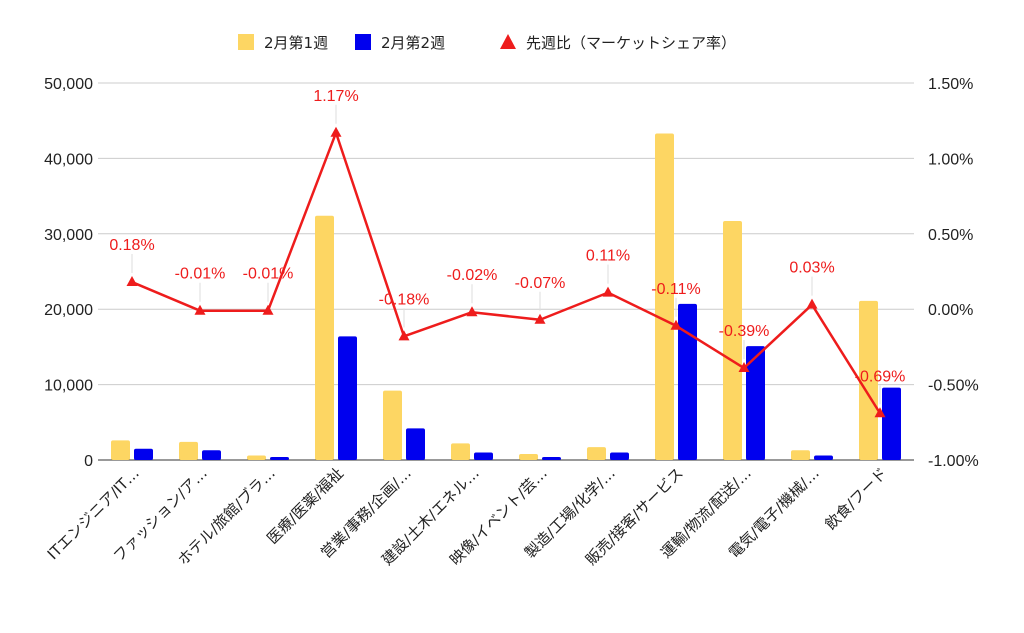  Describe the element at coordinates (744, 331) in the screenshot. I see `share-change-label: -0.39%` at that location.